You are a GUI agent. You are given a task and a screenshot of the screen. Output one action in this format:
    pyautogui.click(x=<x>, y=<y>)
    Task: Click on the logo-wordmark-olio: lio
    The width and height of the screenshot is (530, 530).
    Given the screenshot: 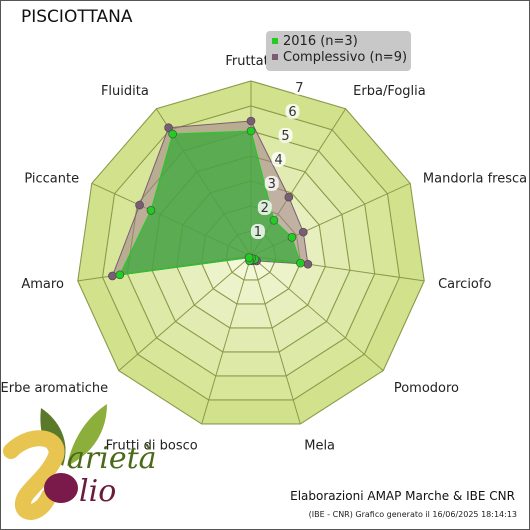 What is the action you would take?
    pyautogui.click(x=97, y=491)
    